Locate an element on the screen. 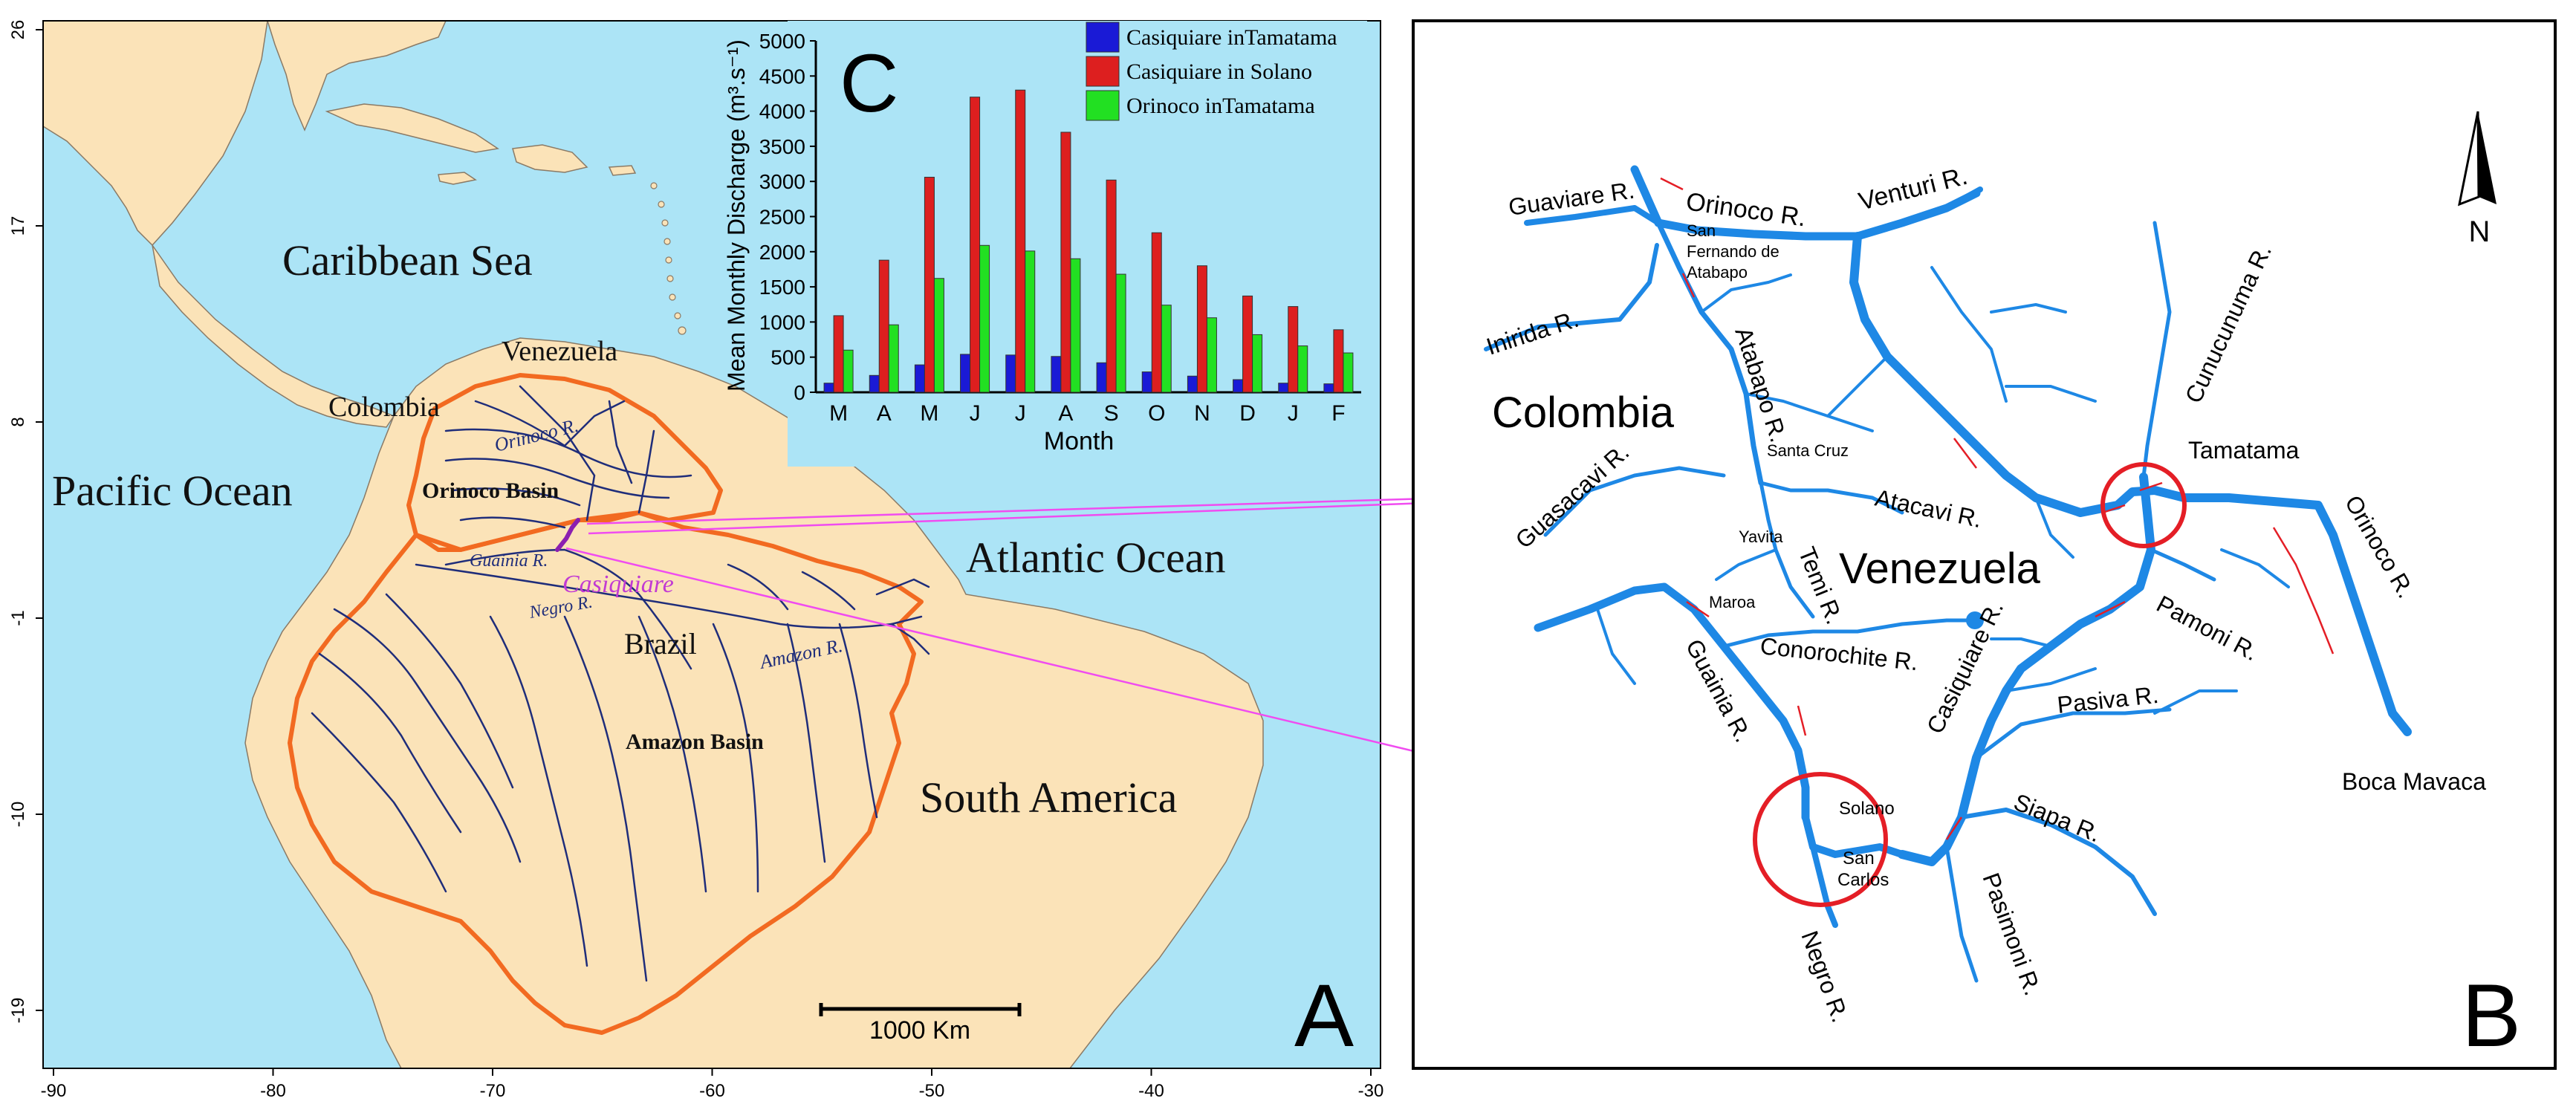 The height and width of the screenshot is (1104, 2576). chart-x-tick-label: F is located at coordinates (1338, 414).